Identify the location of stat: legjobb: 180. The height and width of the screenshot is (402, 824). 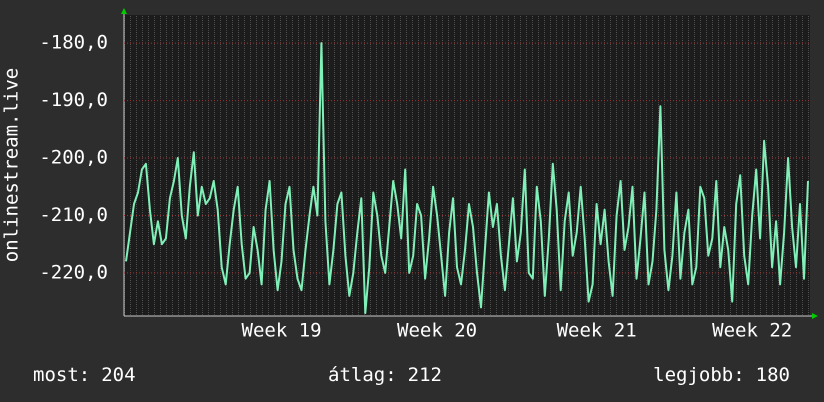
(721, 375).